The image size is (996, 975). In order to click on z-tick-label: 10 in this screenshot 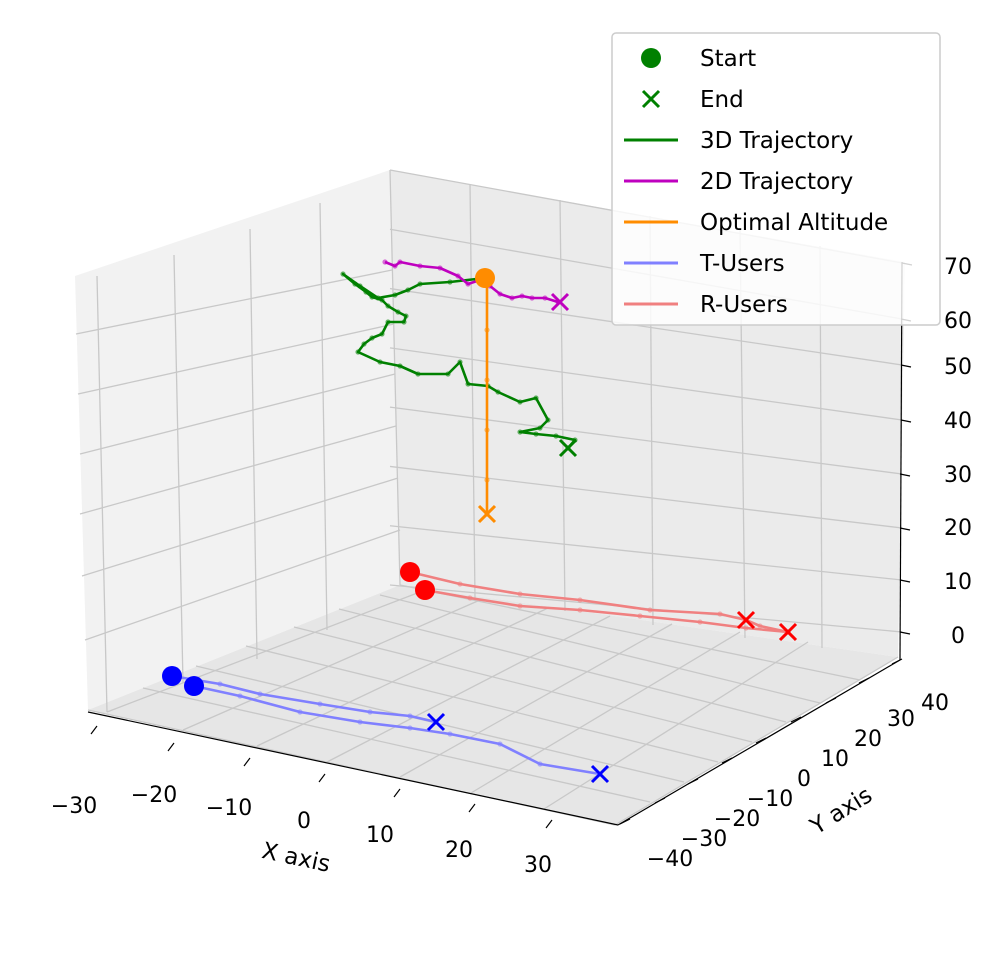, I will do `click(958, 582)`.